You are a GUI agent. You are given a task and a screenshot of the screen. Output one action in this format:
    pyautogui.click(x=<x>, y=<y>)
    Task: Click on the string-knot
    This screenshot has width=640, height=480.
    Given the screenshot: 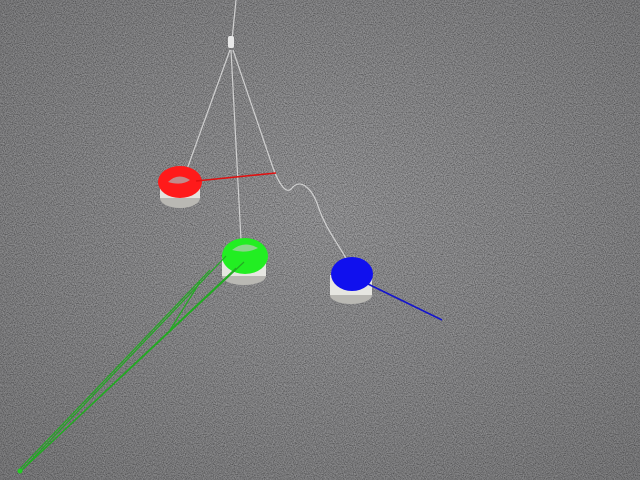 What is the action you would take?
    pyautogui.click(x=231, y=42)
    